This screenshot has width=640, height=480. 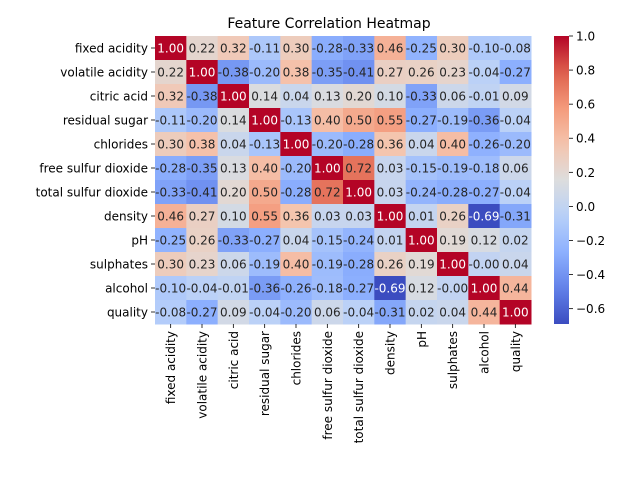 What do you see at coordinates (590, 275) in the screenshot?
I see `colorbar-tick-label: −0.4` at bounding box center [590, 275].